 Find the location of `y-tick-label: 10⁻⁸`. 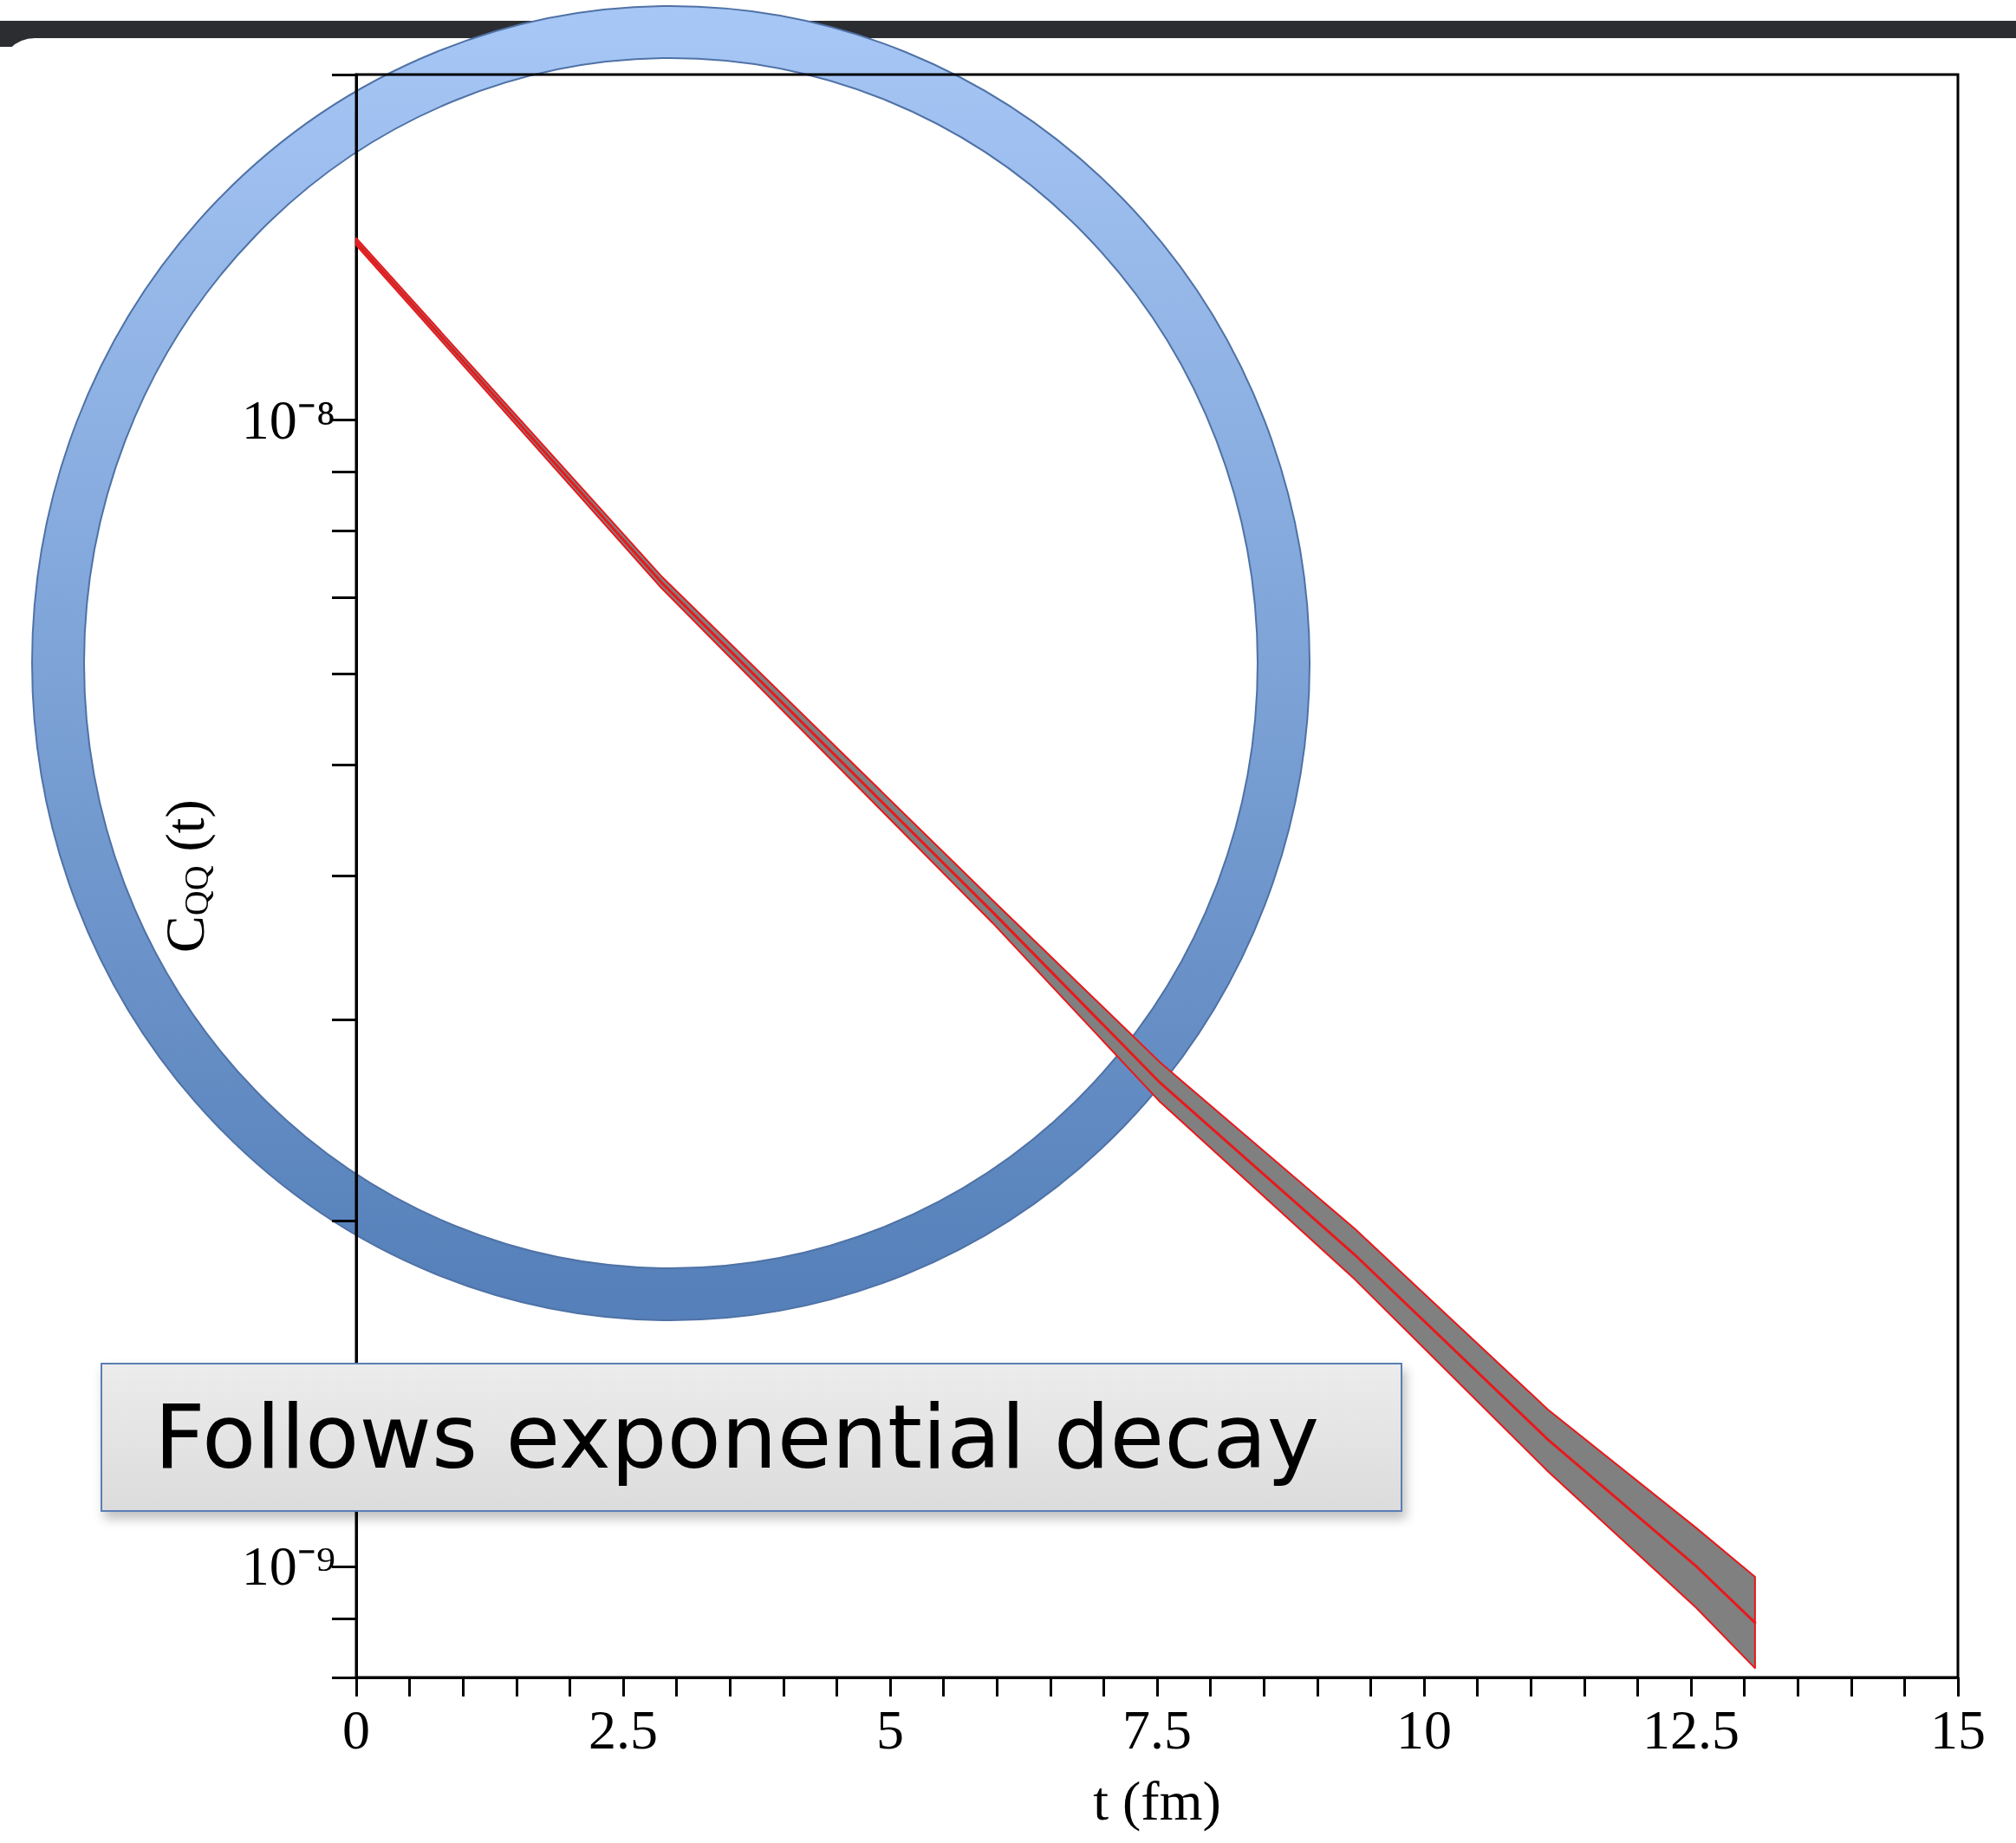

y-tick-label: 10⁻⁸ is located at coordinates (288, 420).